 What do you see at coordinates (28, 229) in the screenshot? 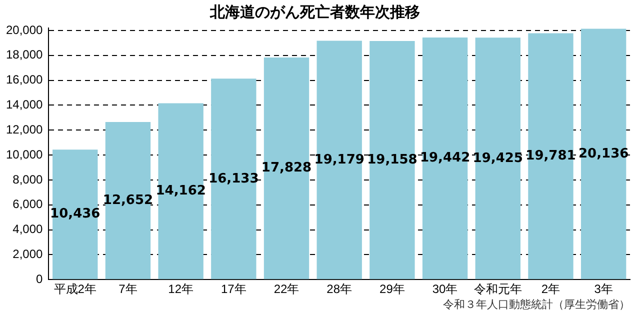
I see `y-tick-label: 4,000` at bounding box center [28, 229].